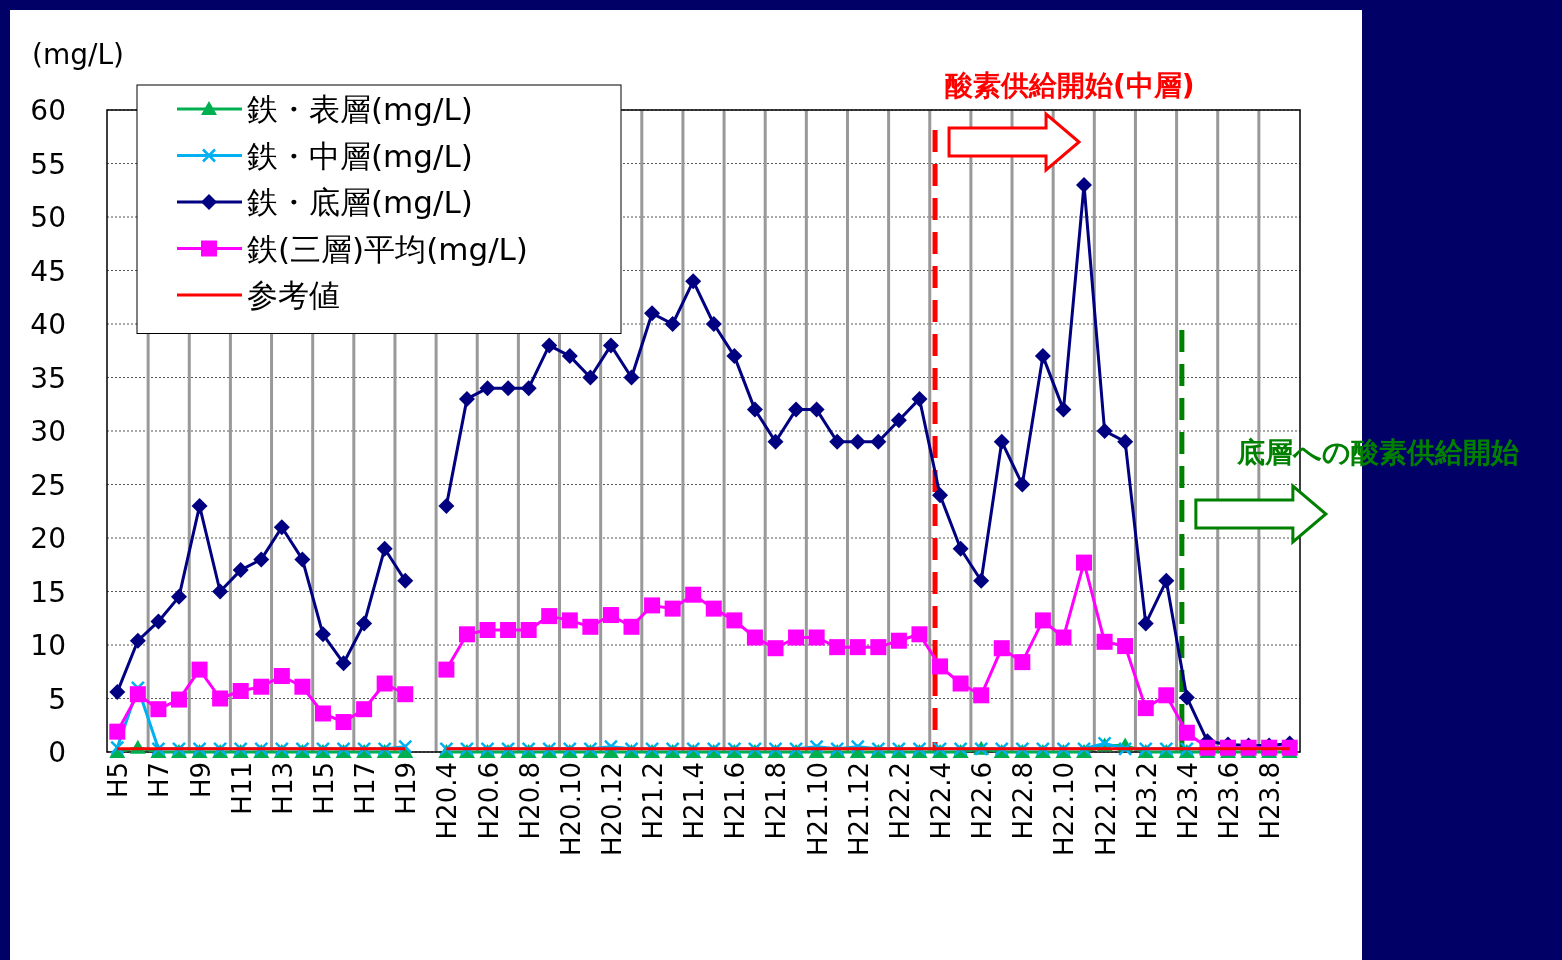 The width and height of the screenshot is (1562, 960). What do you see at coordinates (57, 699) in the screenshot?
I see `y-tick-label: 5` at bounding box center [57, 699].